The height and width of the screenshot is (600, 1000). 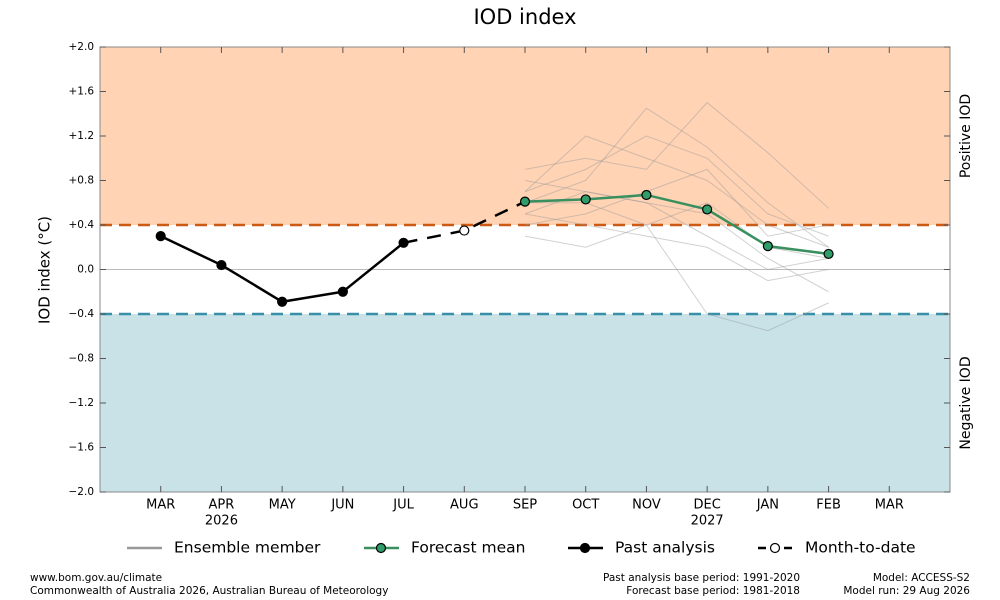 I want to click on footer-text: Model: ACCESS-S2, so click(x=921, y=578).